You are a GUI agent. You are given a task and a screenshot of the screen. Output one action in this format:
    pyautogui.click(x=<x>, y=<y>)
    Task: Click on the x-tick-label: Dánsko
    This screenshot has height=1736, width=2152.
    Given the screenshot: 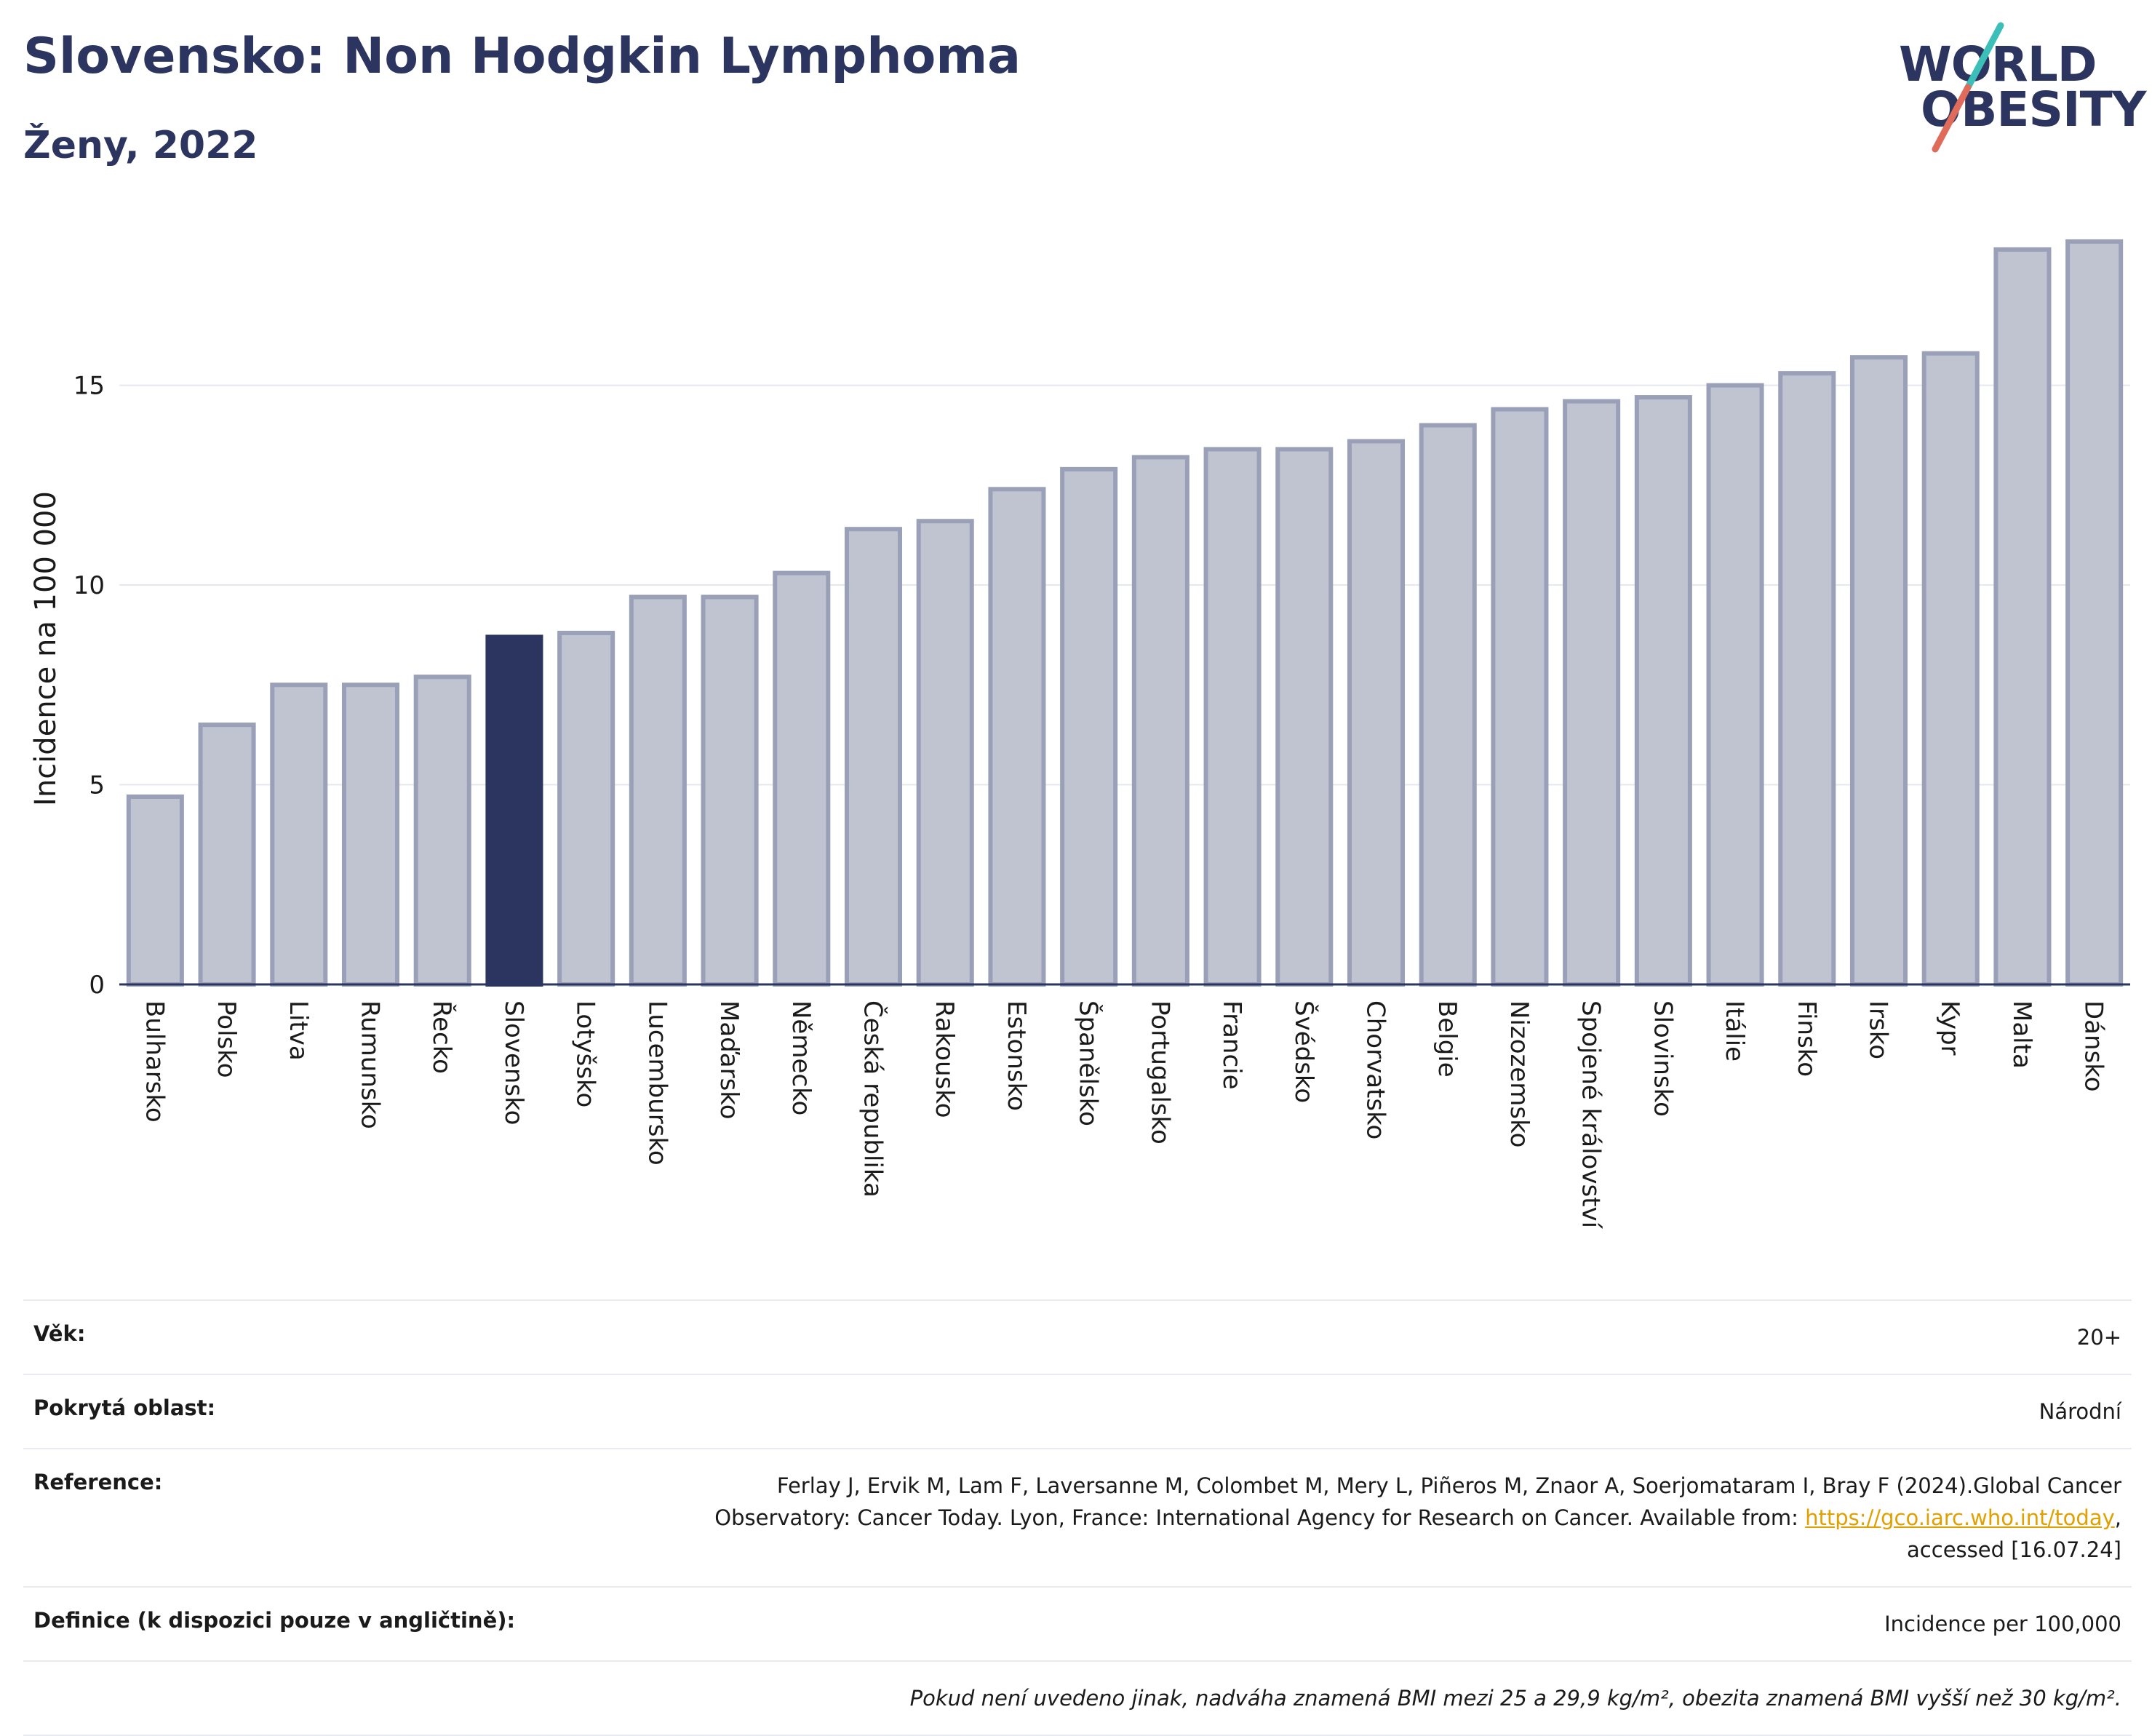 What is the action you would take?
    pyautogui.click(x=2093, y=1046)
    